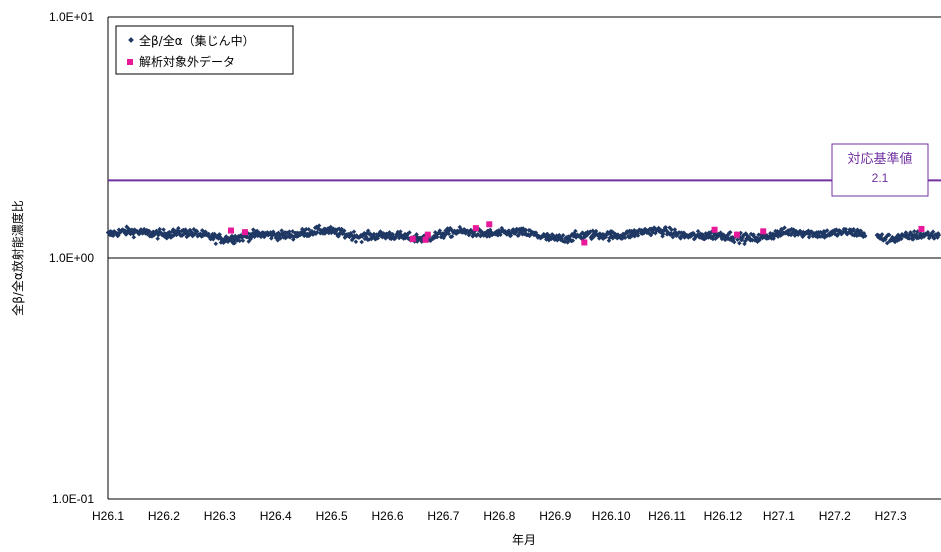 The width and height of the screenshot is (941, 552). What do you see at coordinates (891, 516) in the screenshot?
I see `x-tick-label: H27.3` at bounding box center [891, 516].